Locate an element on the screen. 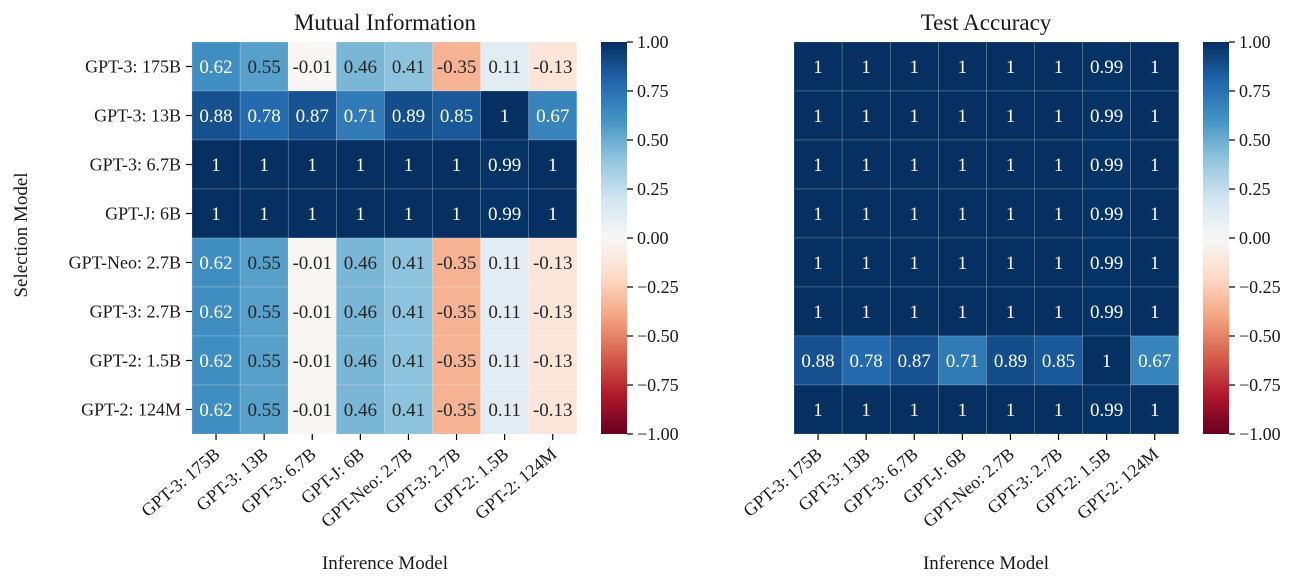 Image resolution: width=1299 pixels, height=576 pixels. cell-value-label: 0.88 is located at coordinates (215, 116).